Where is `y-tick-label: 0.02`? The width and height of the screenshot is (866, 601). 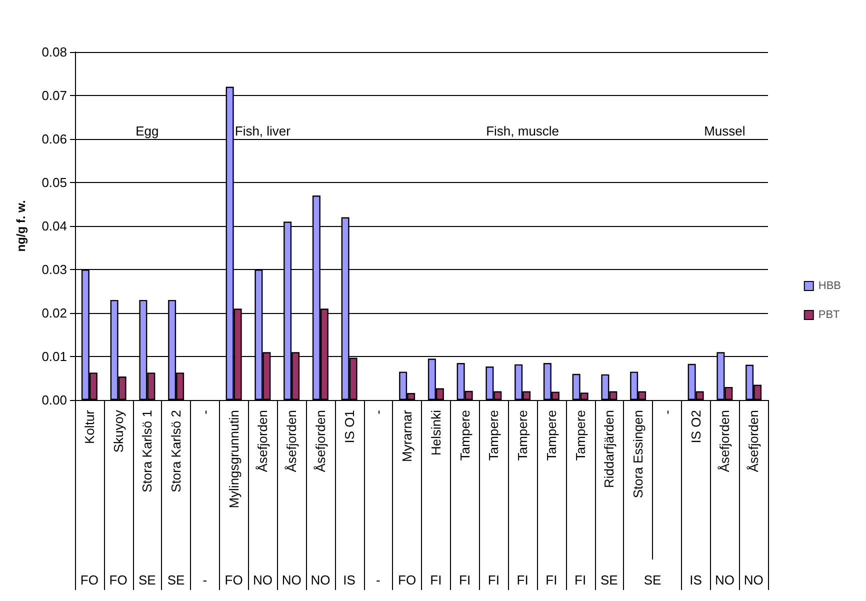 y-tick-label: 0.02 is located at coordinates (54, 313).